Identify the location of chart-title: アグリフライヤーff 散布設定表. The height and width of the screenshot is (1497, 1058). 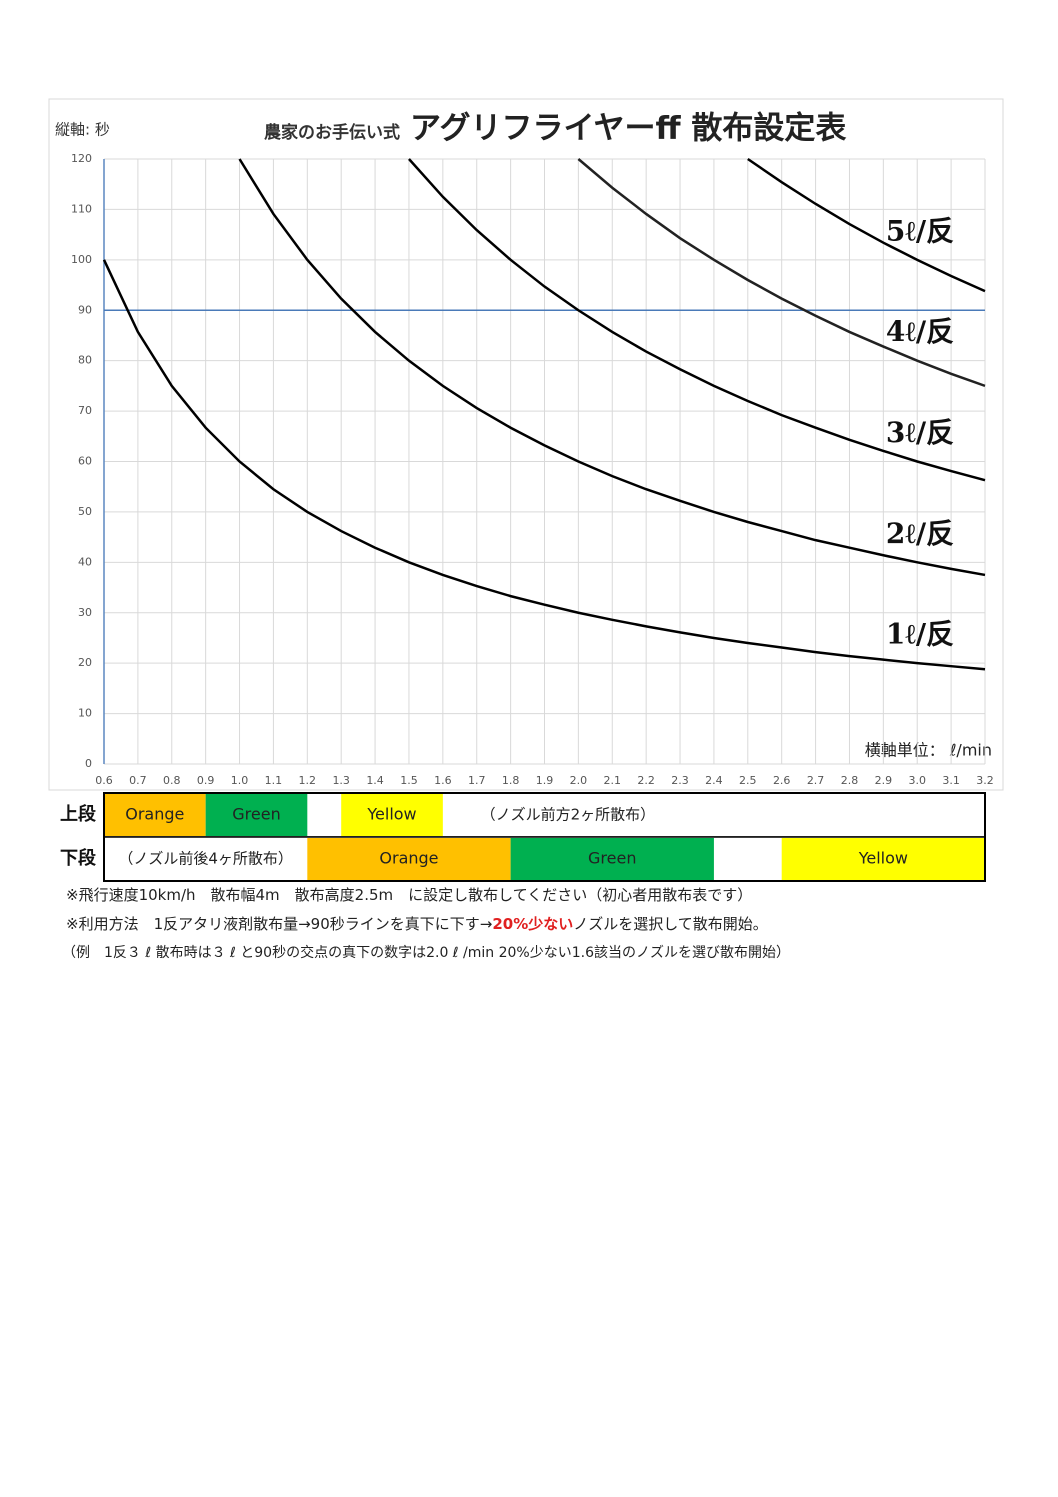
(628, 129).